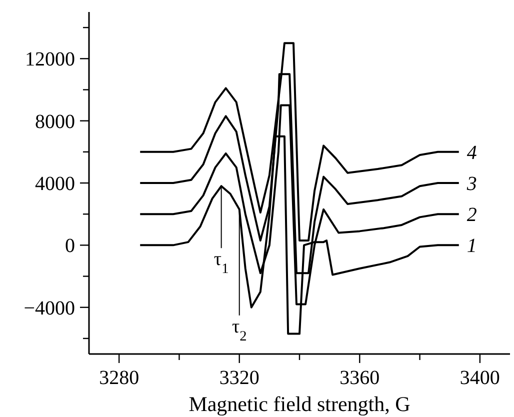 This screenshot has height=417, width=514. Describe the element at coordinates (221, 263) in the screenshot. I see `annotation: τ$_{1}$` at that location.